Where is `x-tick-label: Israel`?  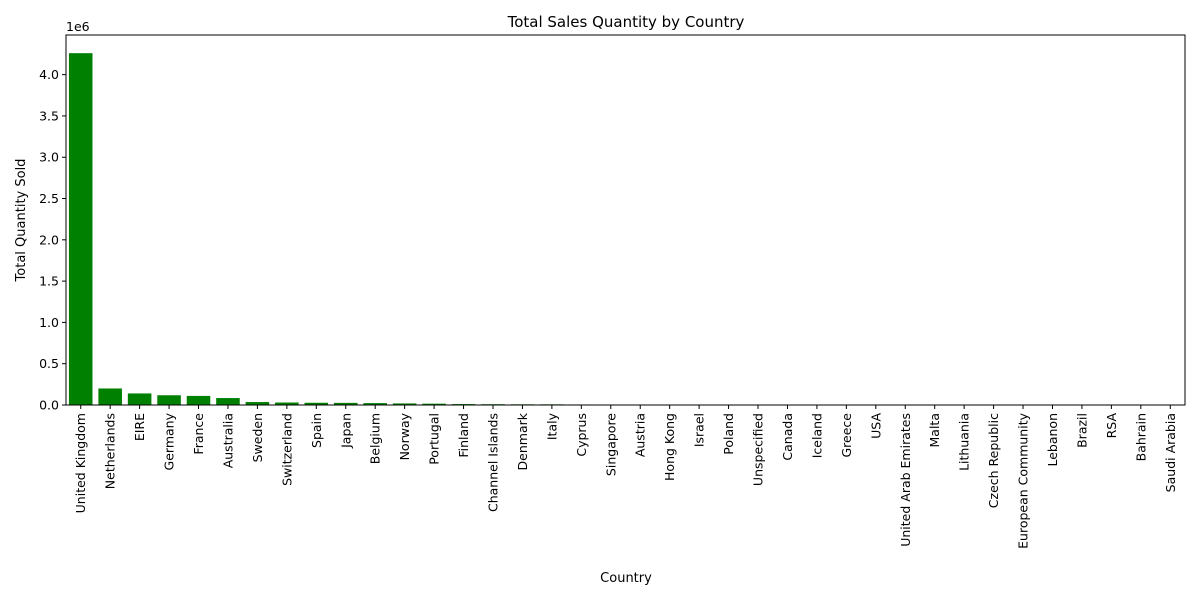 x-tick-label: Israel is located at coordinates (699, 430).